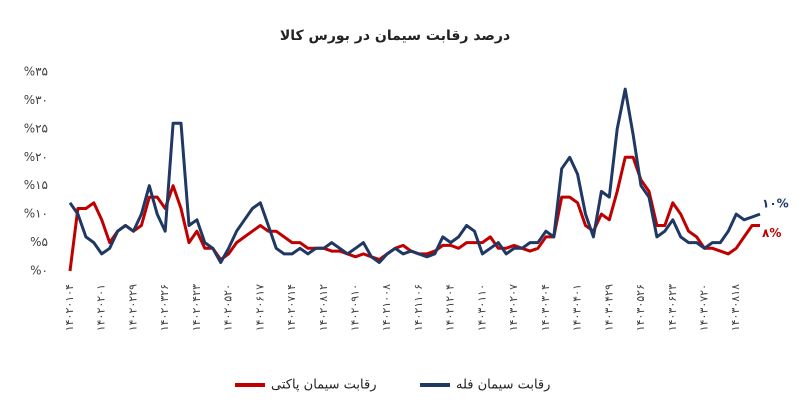  What do you see at coordinates (577, 307) in the screenshot?
I see `x-tick-label: ۱۴۰۳۰۴۰۱` at bounding box center [577, 307].